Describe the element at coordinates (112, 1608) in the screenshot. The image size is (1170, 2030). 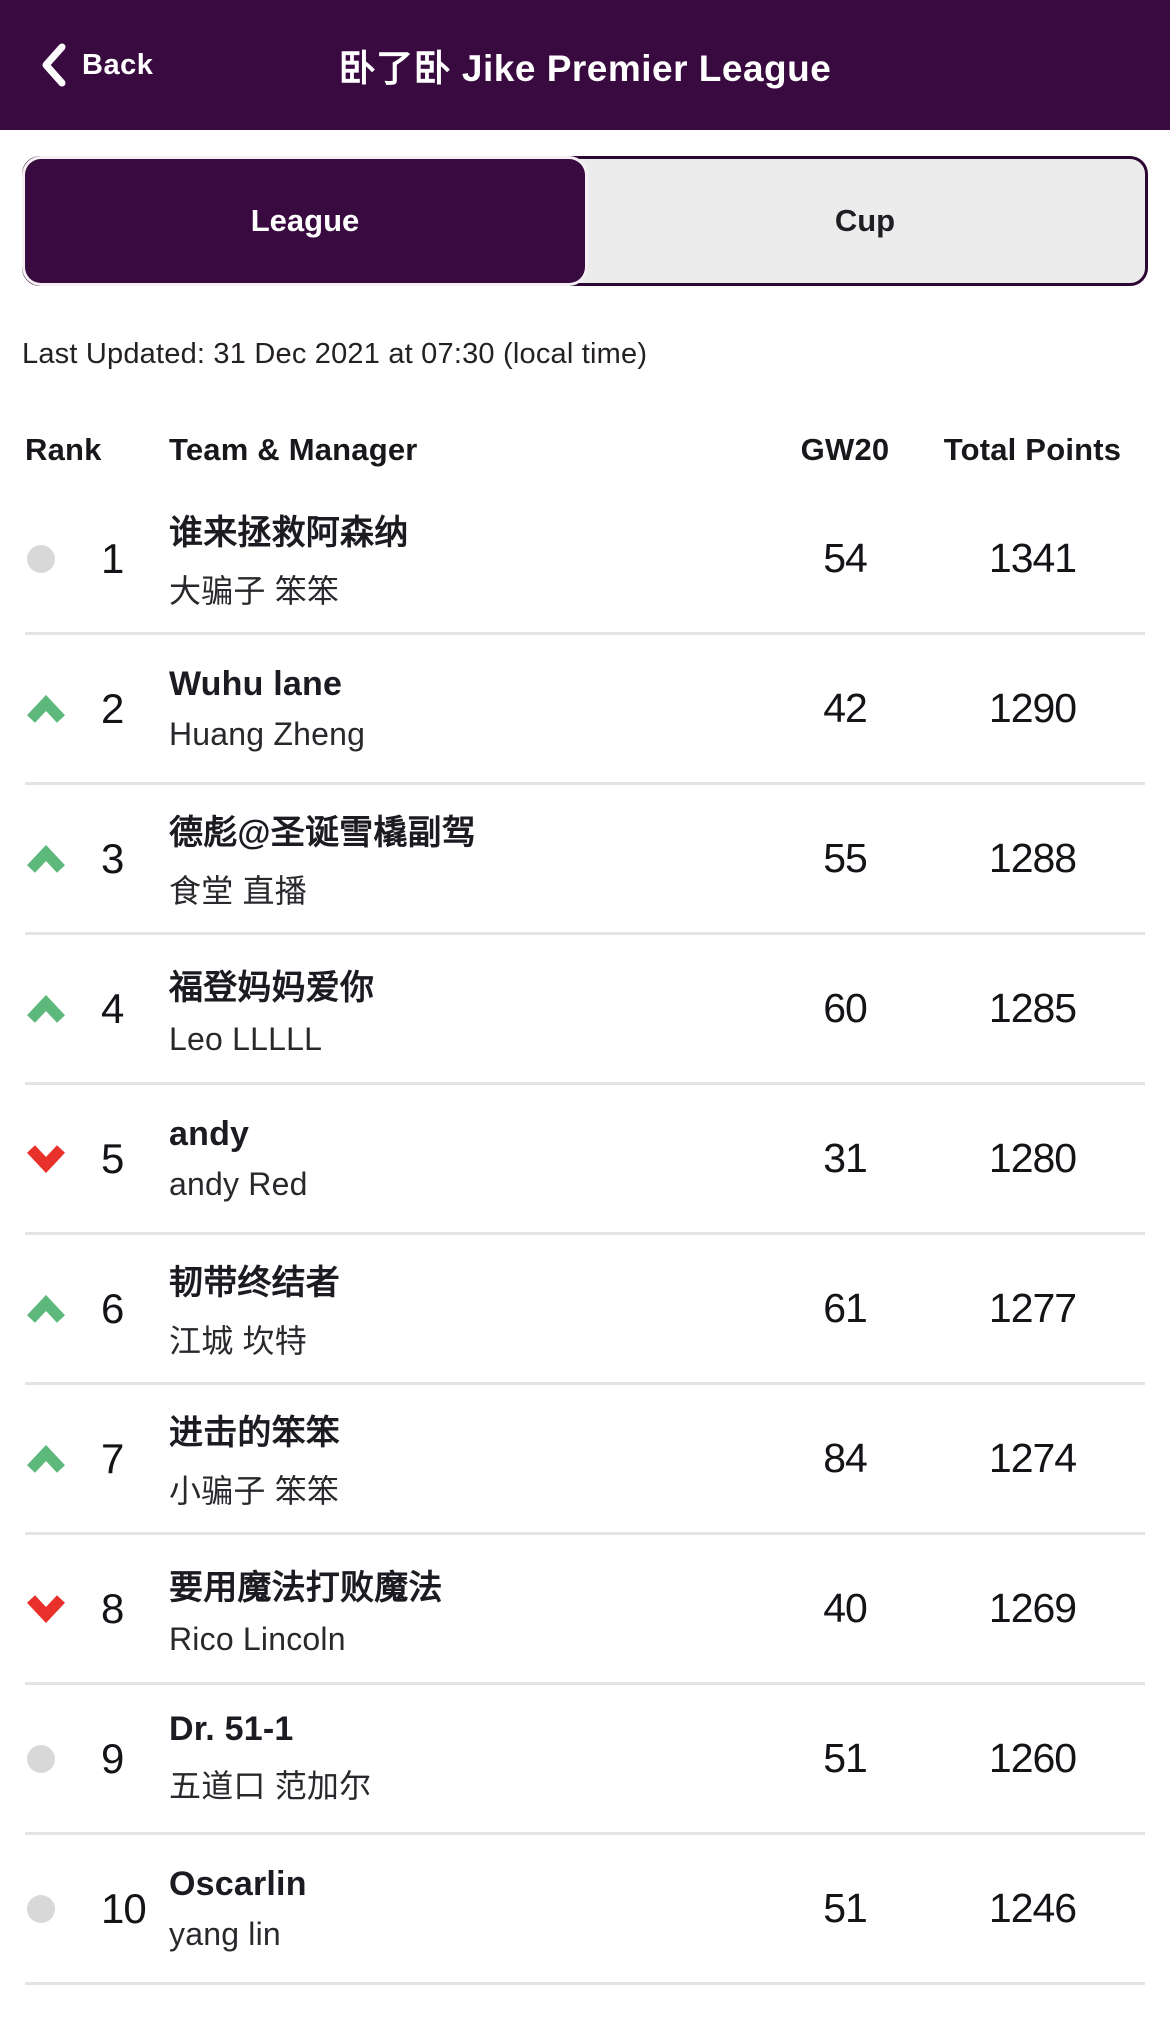
I see `rank-number: 8` at that location.